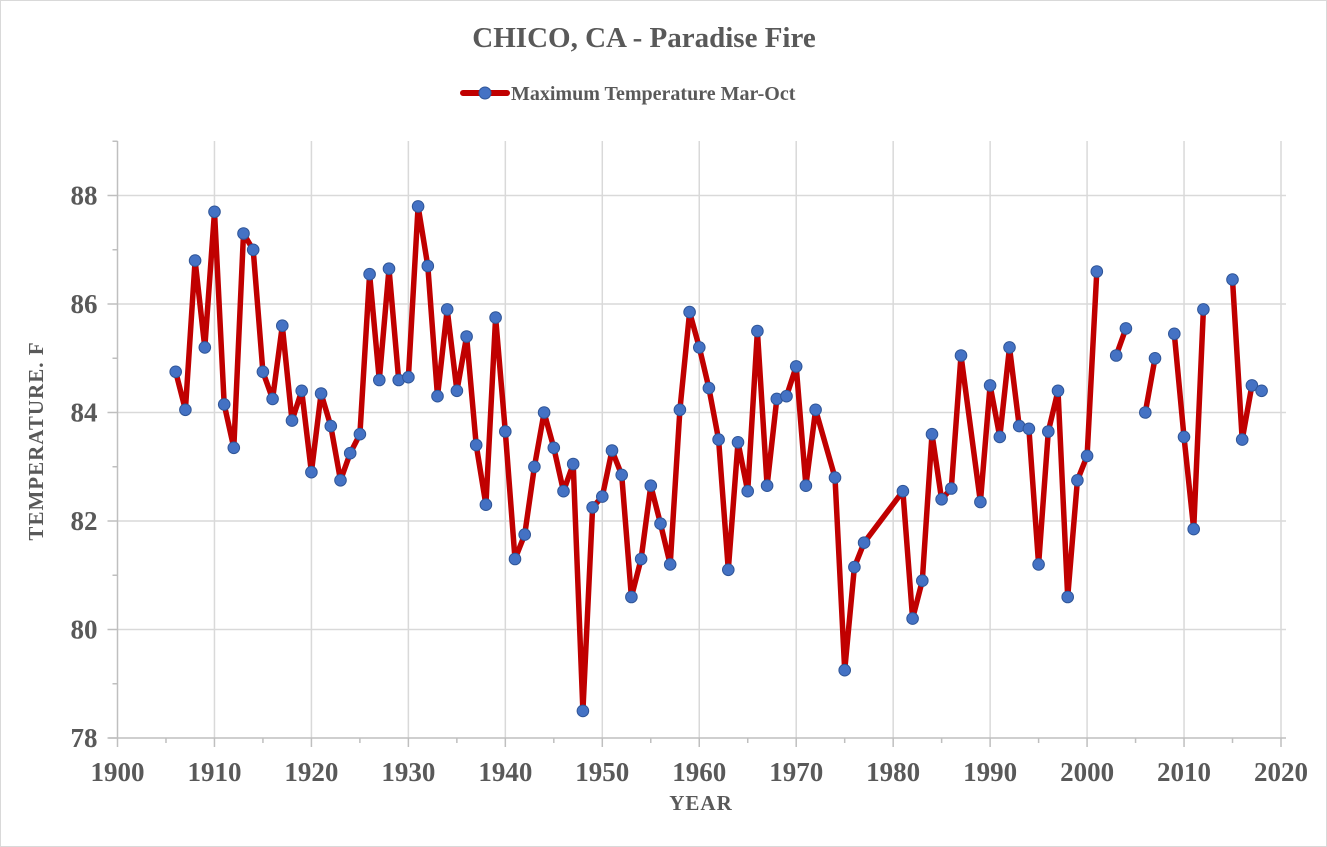 Image resolution: width=1327 pixels, height=847 pixels. Describe the element at coordinates (644, 38) in the screenshot. I see `chart-title: CHICO, CA - Paradise Fire` at that location.